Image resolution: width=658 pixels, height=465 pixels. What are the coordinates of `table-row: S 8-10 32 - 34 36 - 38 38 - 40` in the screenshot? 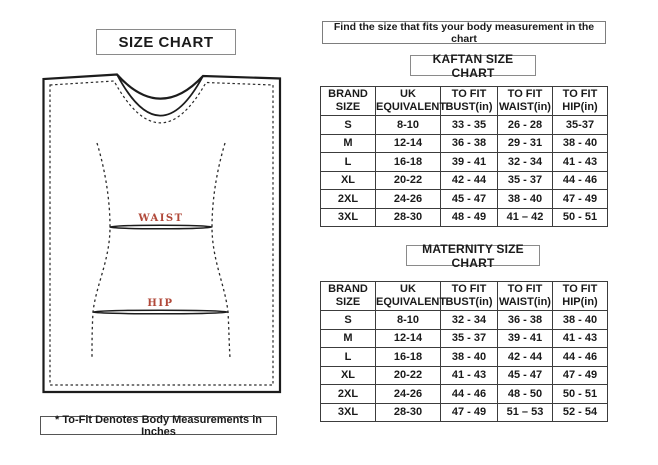 It's located at (464, 320).